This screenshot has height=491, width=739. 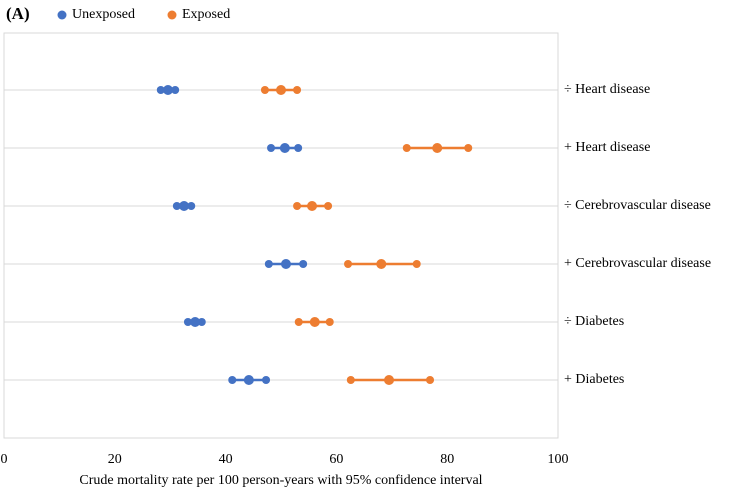 What do you see at coordinates (4, 459) in the screenshot?
I see `x-tick-label: 0` at bounding box center [4, 459].